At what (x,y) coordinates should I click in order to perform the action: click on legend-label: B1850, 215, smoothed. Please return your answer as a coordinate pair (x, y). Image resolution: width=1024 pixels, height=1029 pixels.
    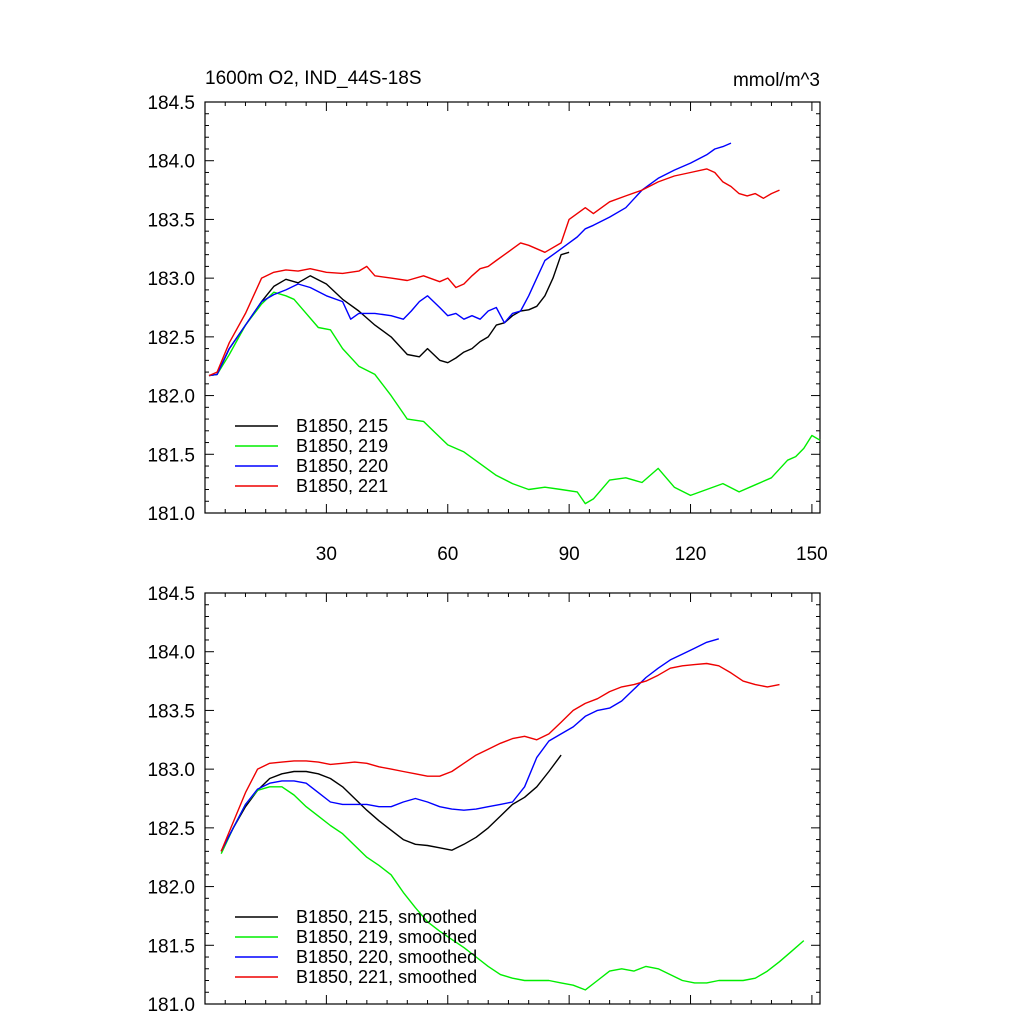
    Looking at the image, I should click on (386, 917).